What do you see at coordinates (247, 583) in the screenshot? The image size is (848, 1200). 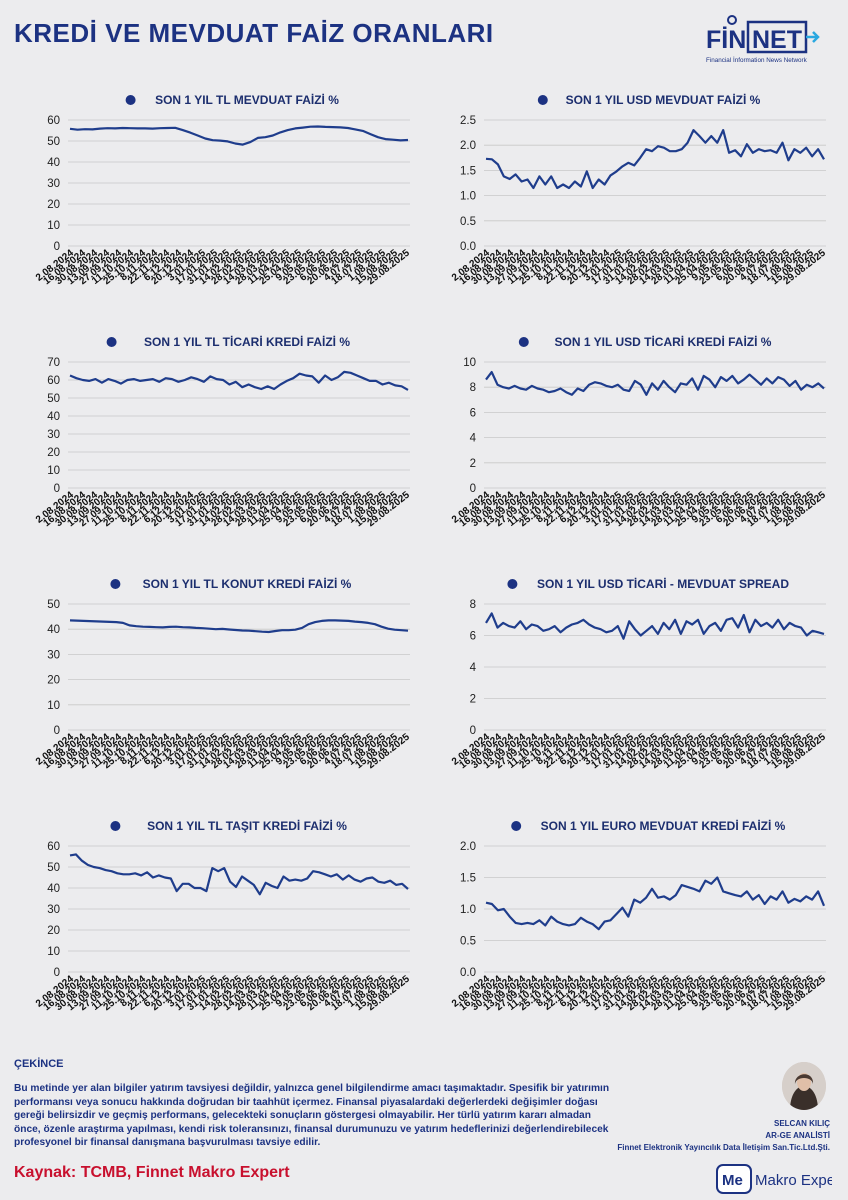 I see `chart-title: SON 1 YIL TL KONUT KREDİ FAİZİ %` at bounding box center [247, 583].